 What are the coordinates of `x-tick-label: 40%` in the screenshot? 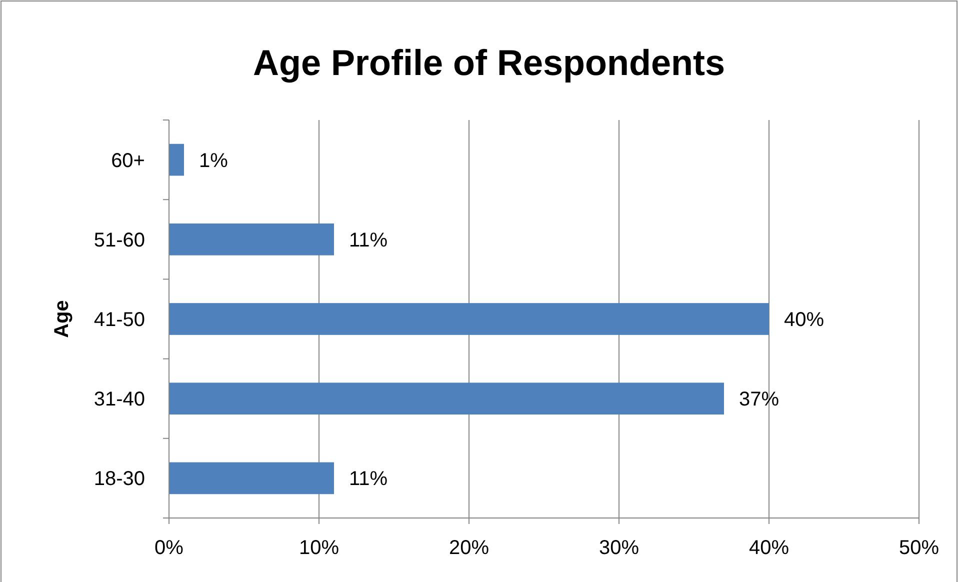 It's located at (769, 548).